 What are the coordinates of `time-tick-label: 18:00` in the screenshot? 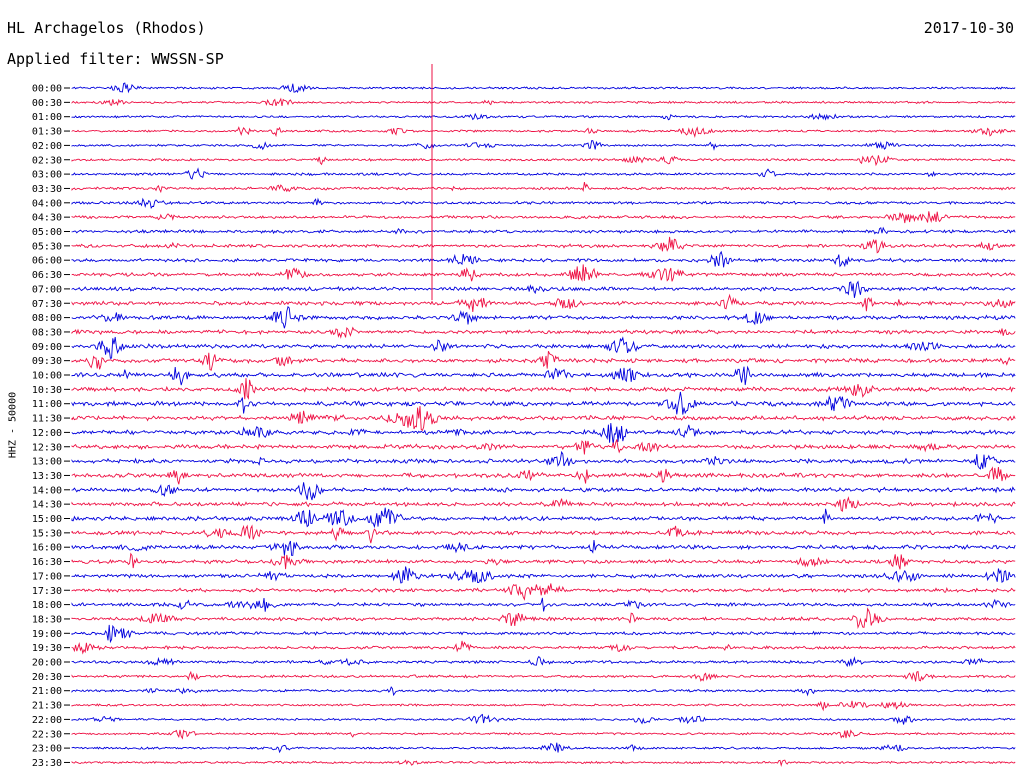 It's located at (47, 605).